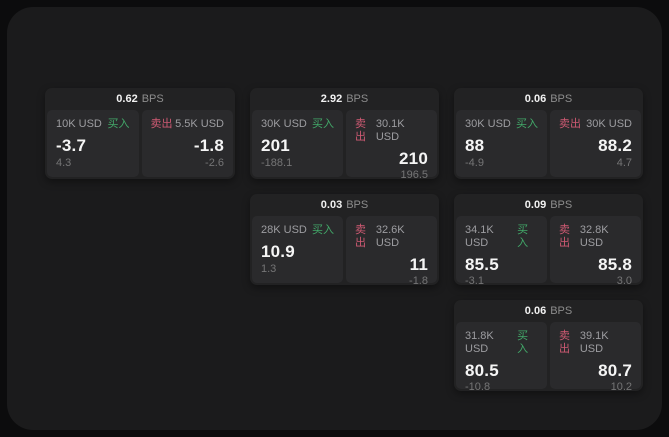  What do you see at coordinates (615, 370) in the screenshot?
I see `sell-price: 80.7` at bounding box center [615, 370].